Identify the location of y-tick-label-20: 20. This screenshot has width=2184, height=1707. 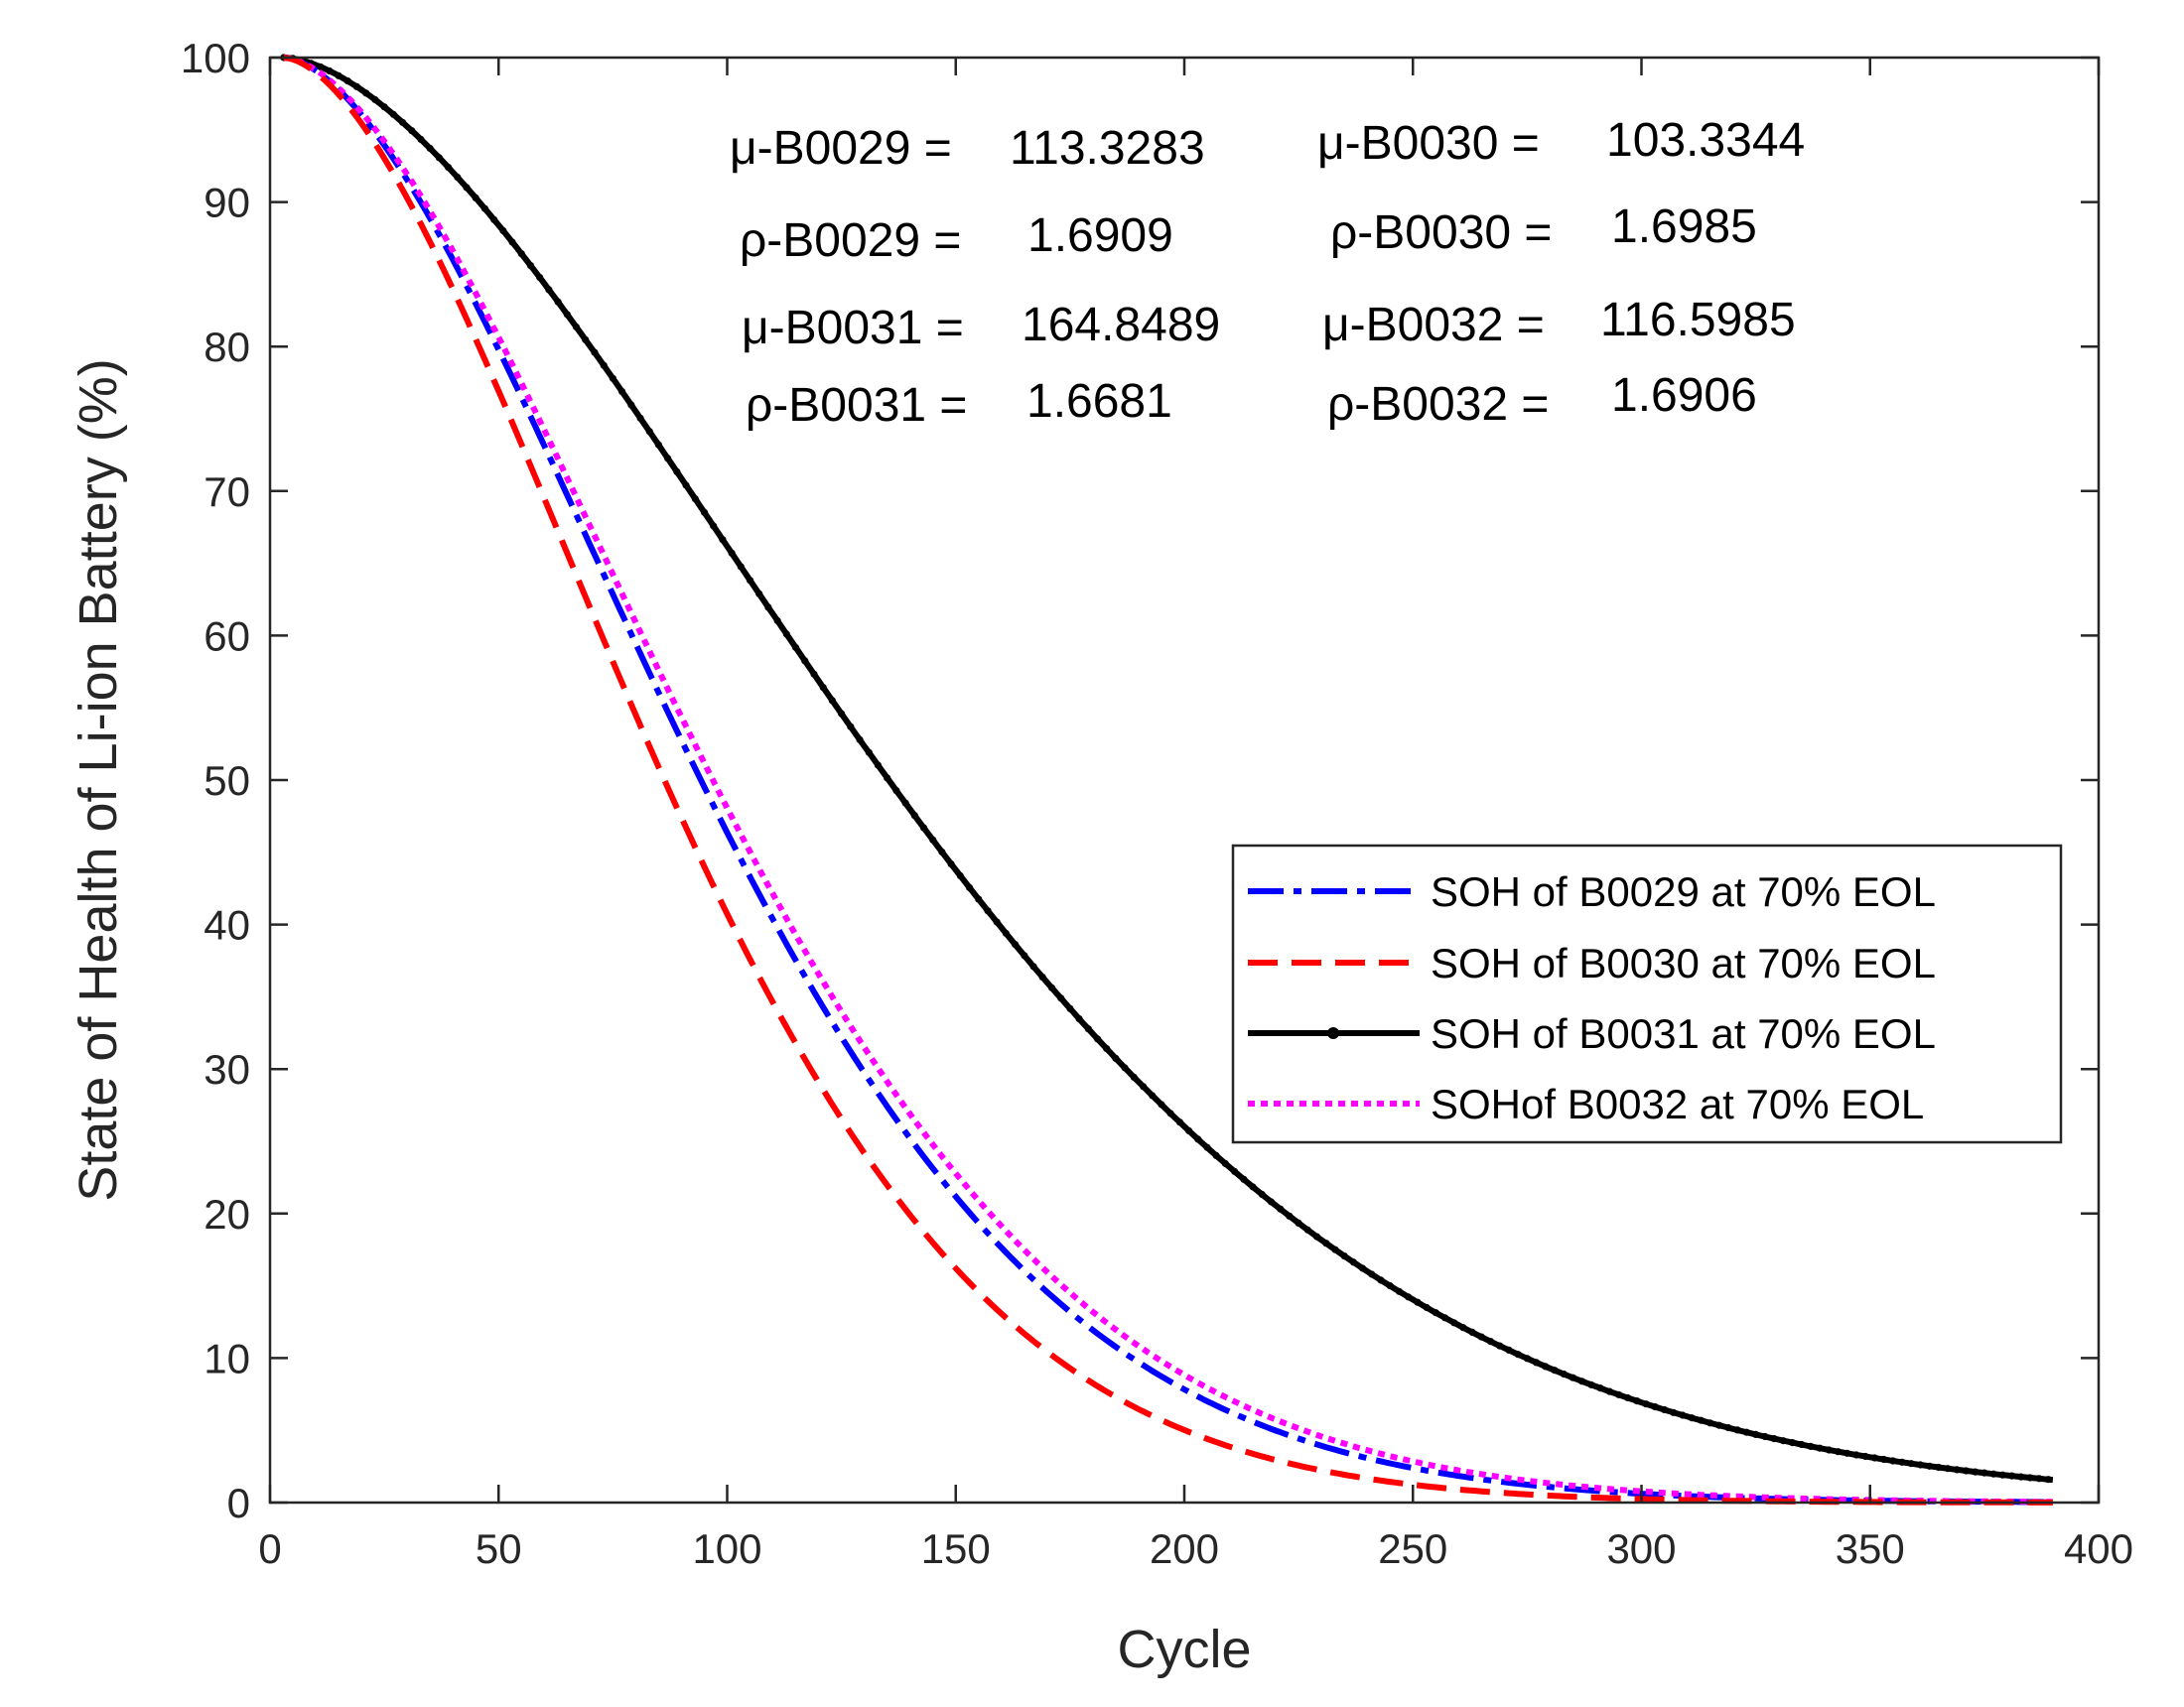
(227, 1214).